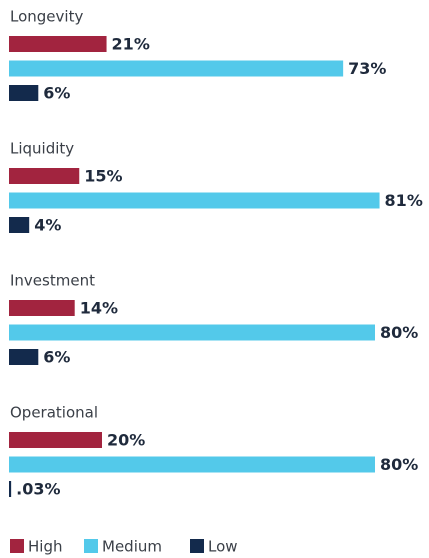 The height and width of the screenshot is (558, 429). I want to click on value-label: 14%, so click(99, 308).